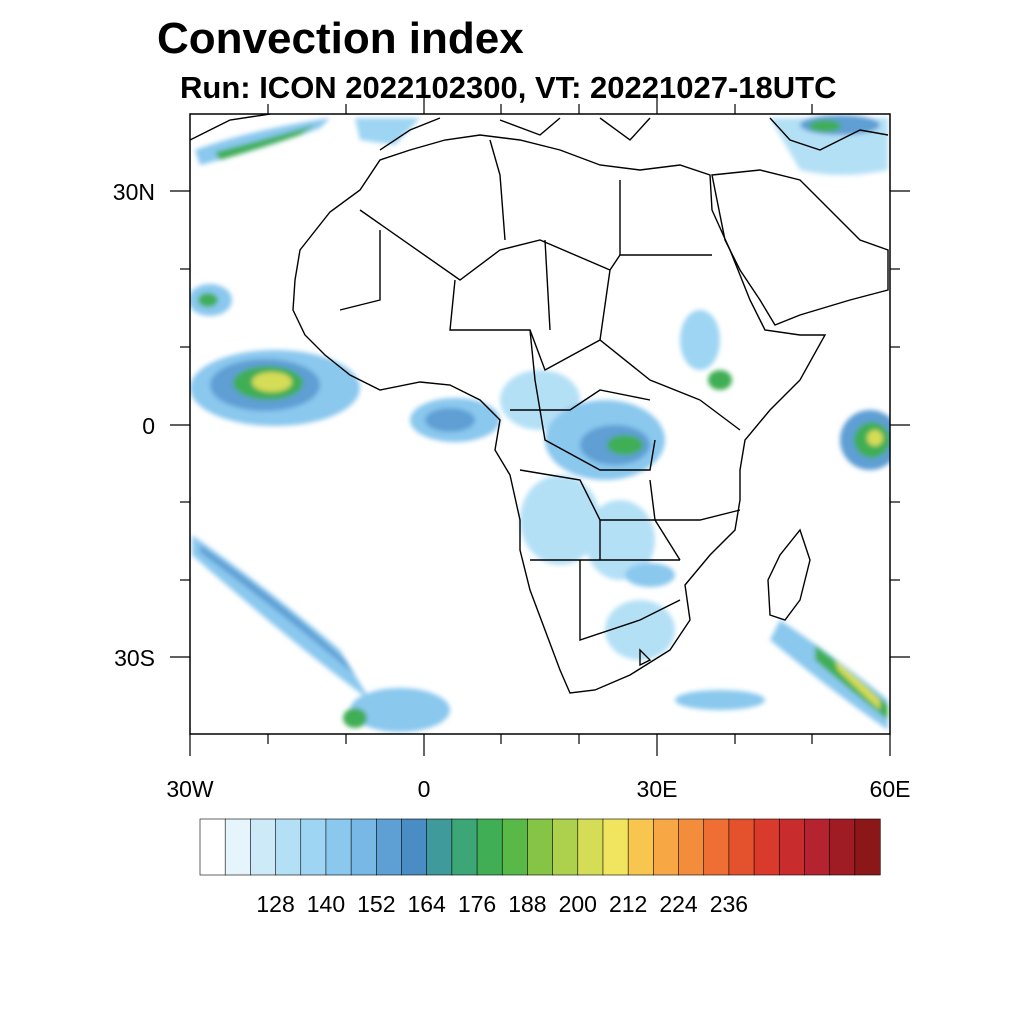 This screenshot has height=1024, width=1024. I want to click on lon-tick-label: 60E, so click(890, 789).